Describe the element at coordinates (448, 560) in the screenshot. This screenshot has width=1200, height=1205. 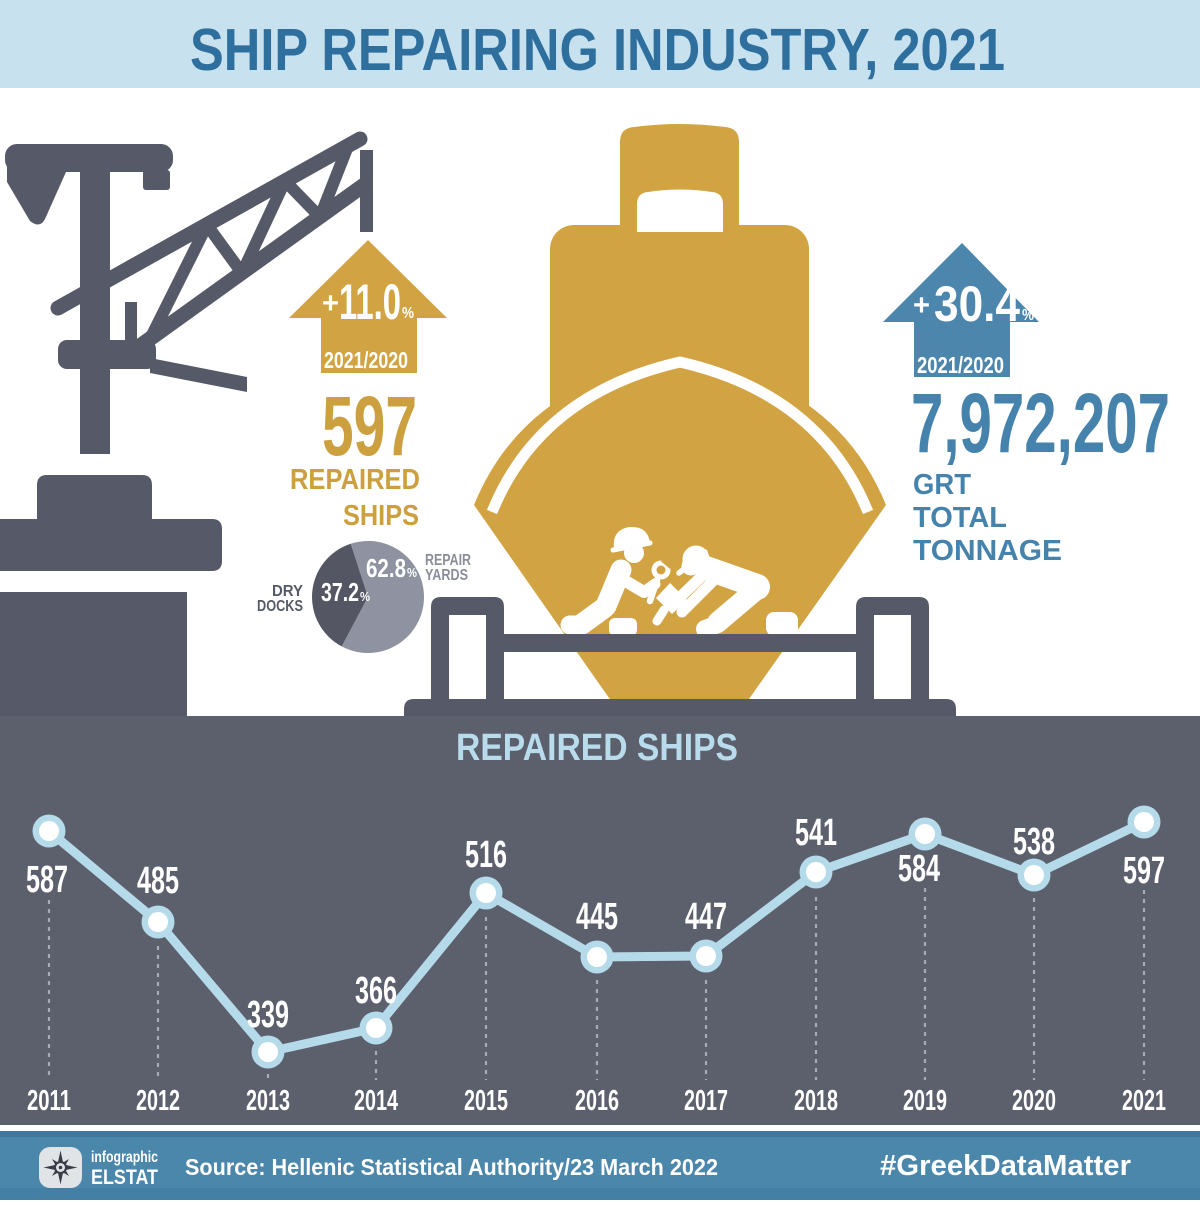
I see `svg-text: REPAIR` at that location.